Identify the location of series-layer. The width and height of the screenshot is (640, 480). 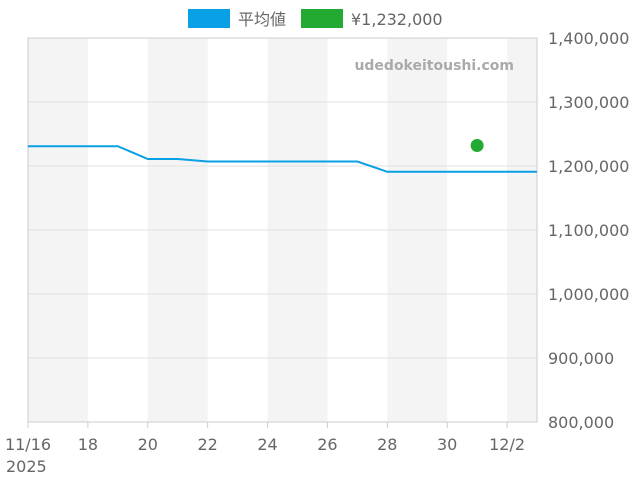
(282, 156).